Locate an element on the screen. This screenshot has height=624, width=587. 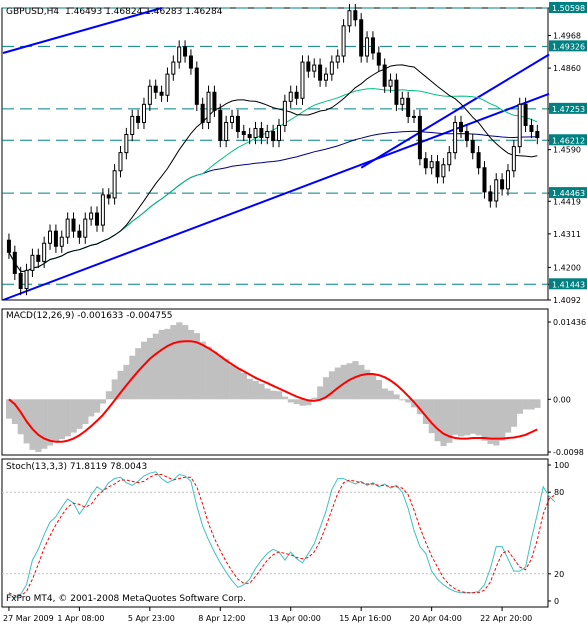
price-level-tag-text: 1.44463 is located at coordinates (568, 193).